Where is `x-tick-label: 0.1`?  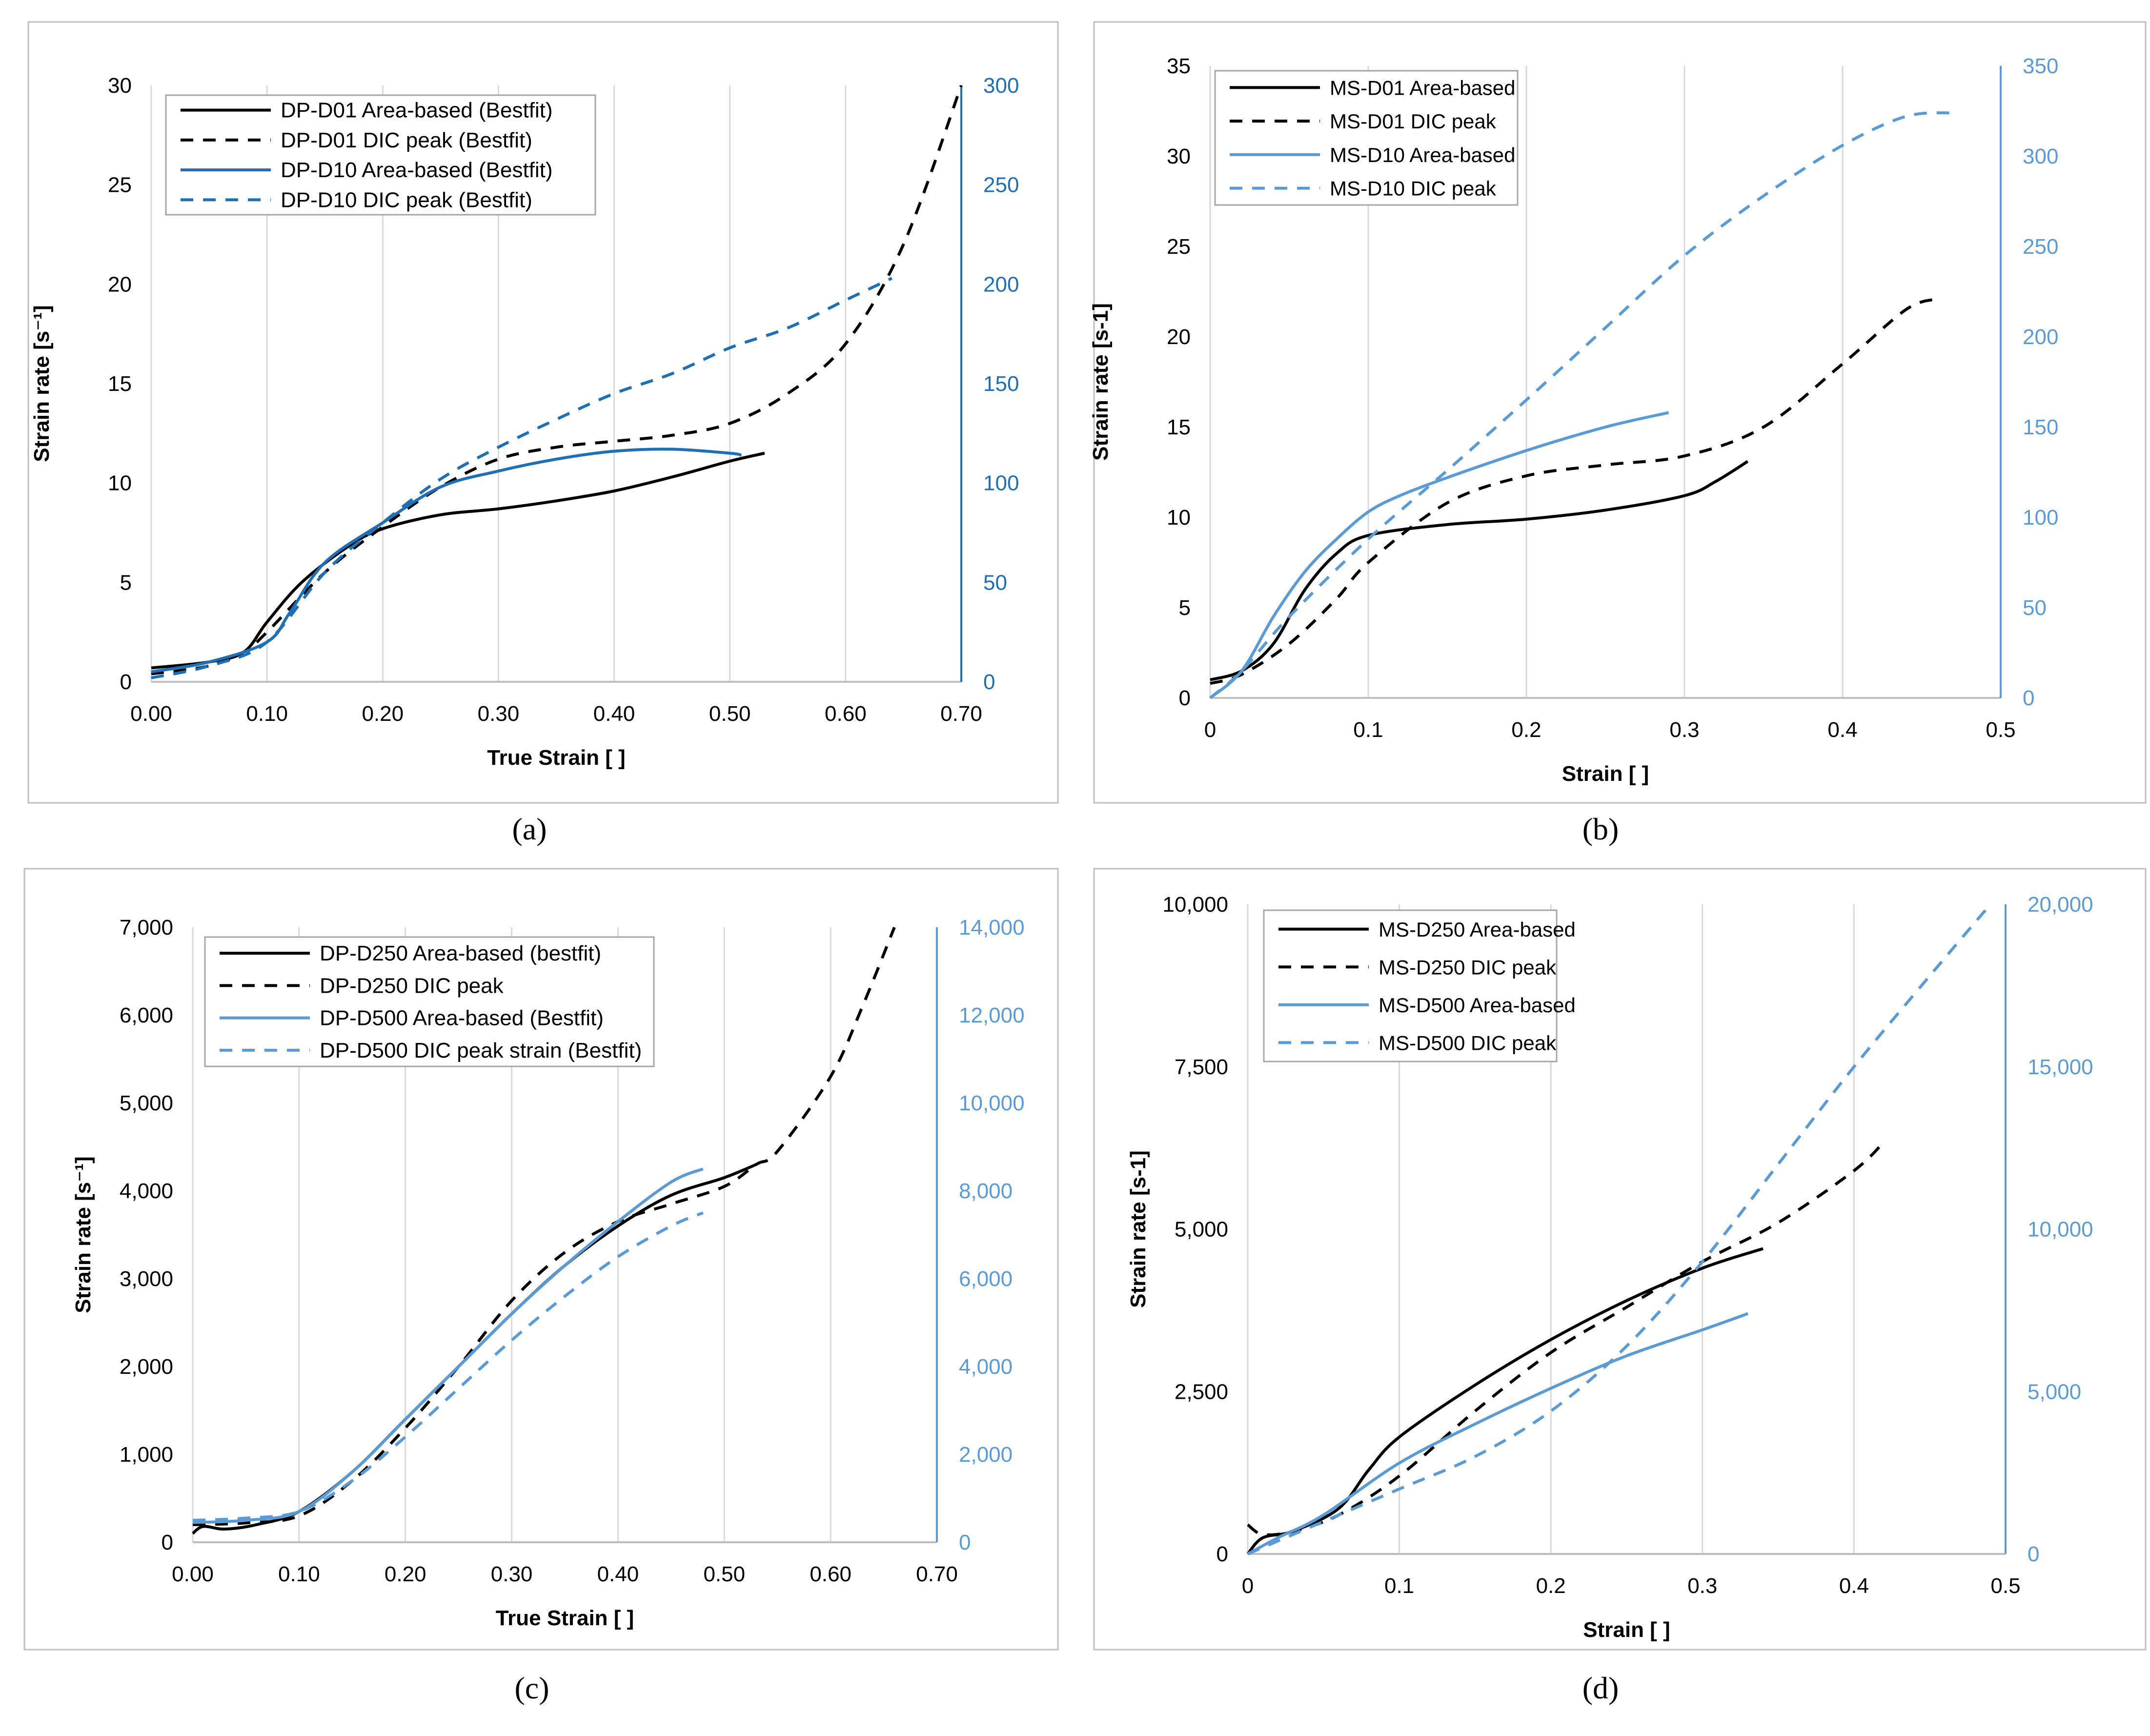
x-tick-label: 0.1 is located at coordinates (1368, 730).